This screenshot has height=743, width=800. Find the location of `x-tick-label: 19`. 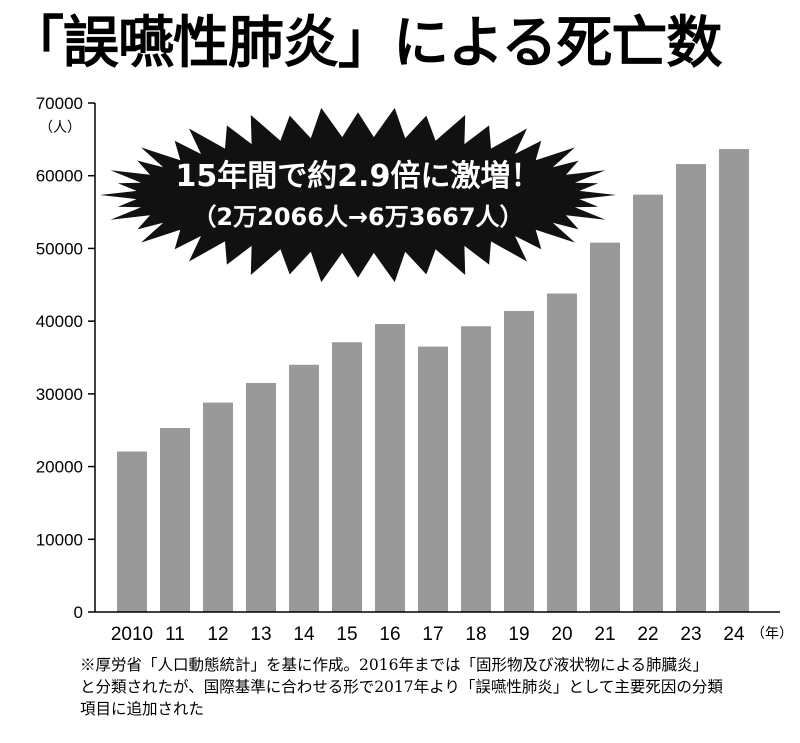

x-tick-label: 19 is located at coordinates (518, 634).